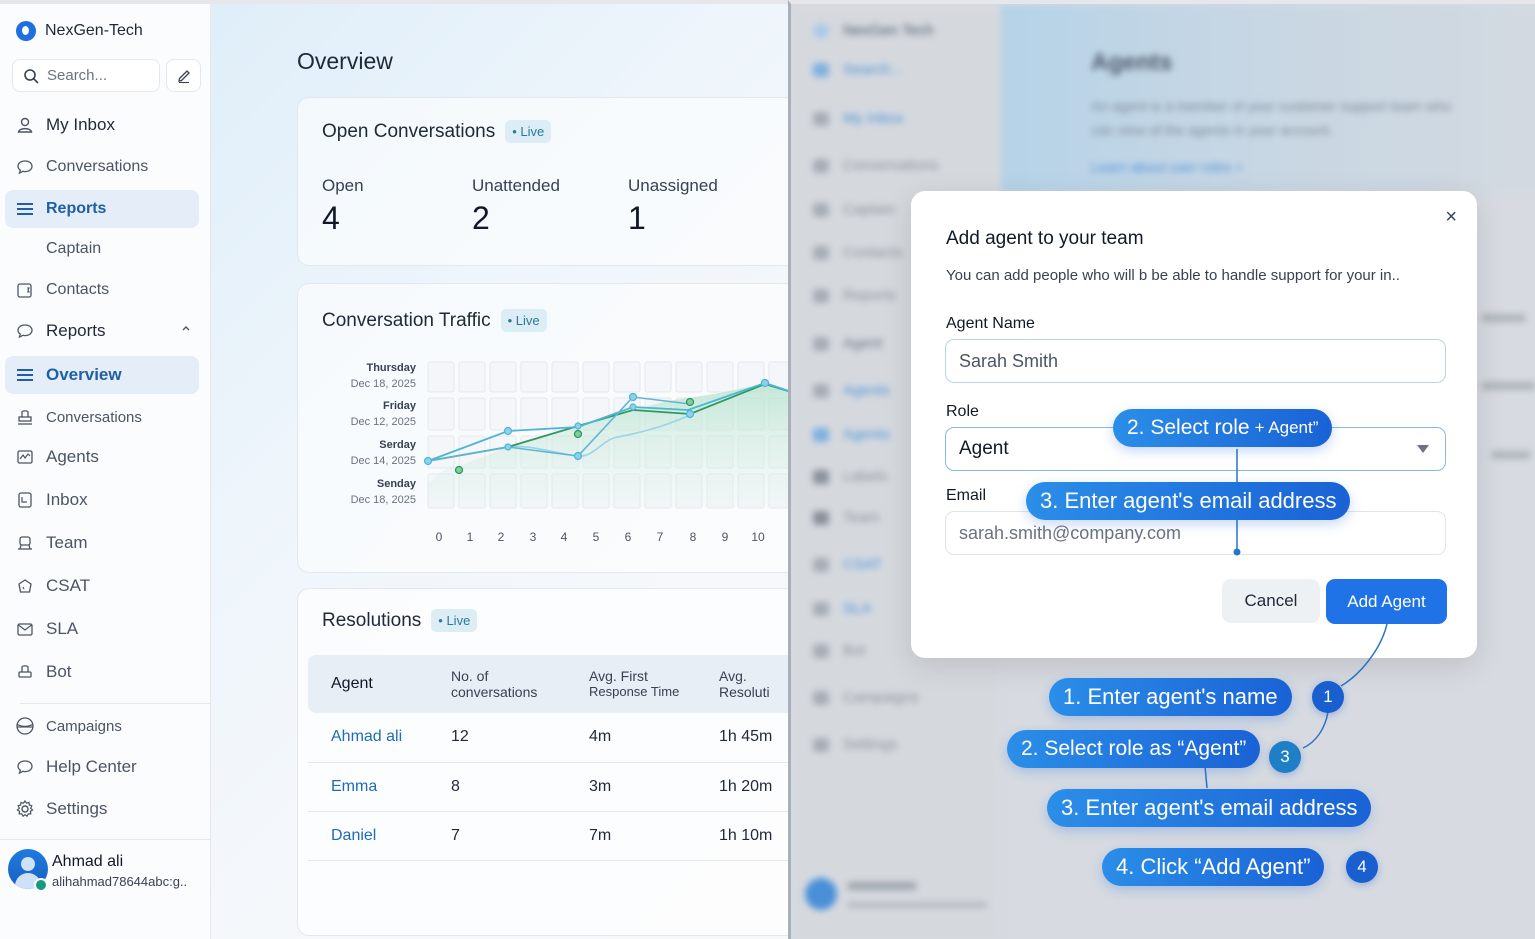 The image size is (1535, 939). I want to click on sidebar-item-reports: Reports, so click(102, 209).